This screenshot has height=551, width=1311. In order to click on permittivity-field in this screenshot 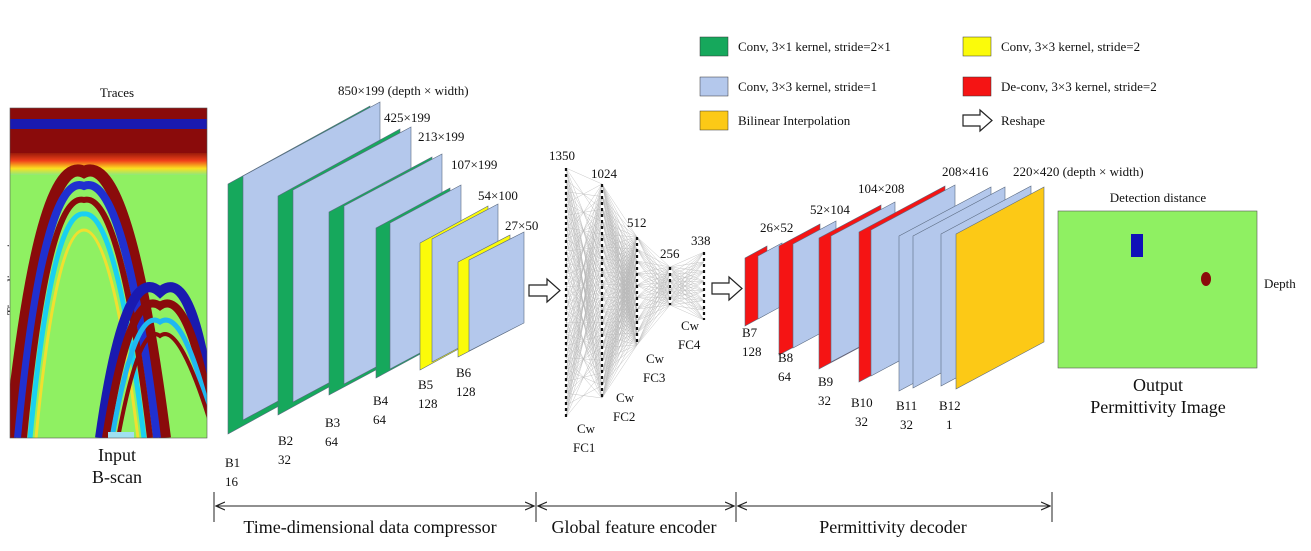, I will do `click(1157, 289)`.